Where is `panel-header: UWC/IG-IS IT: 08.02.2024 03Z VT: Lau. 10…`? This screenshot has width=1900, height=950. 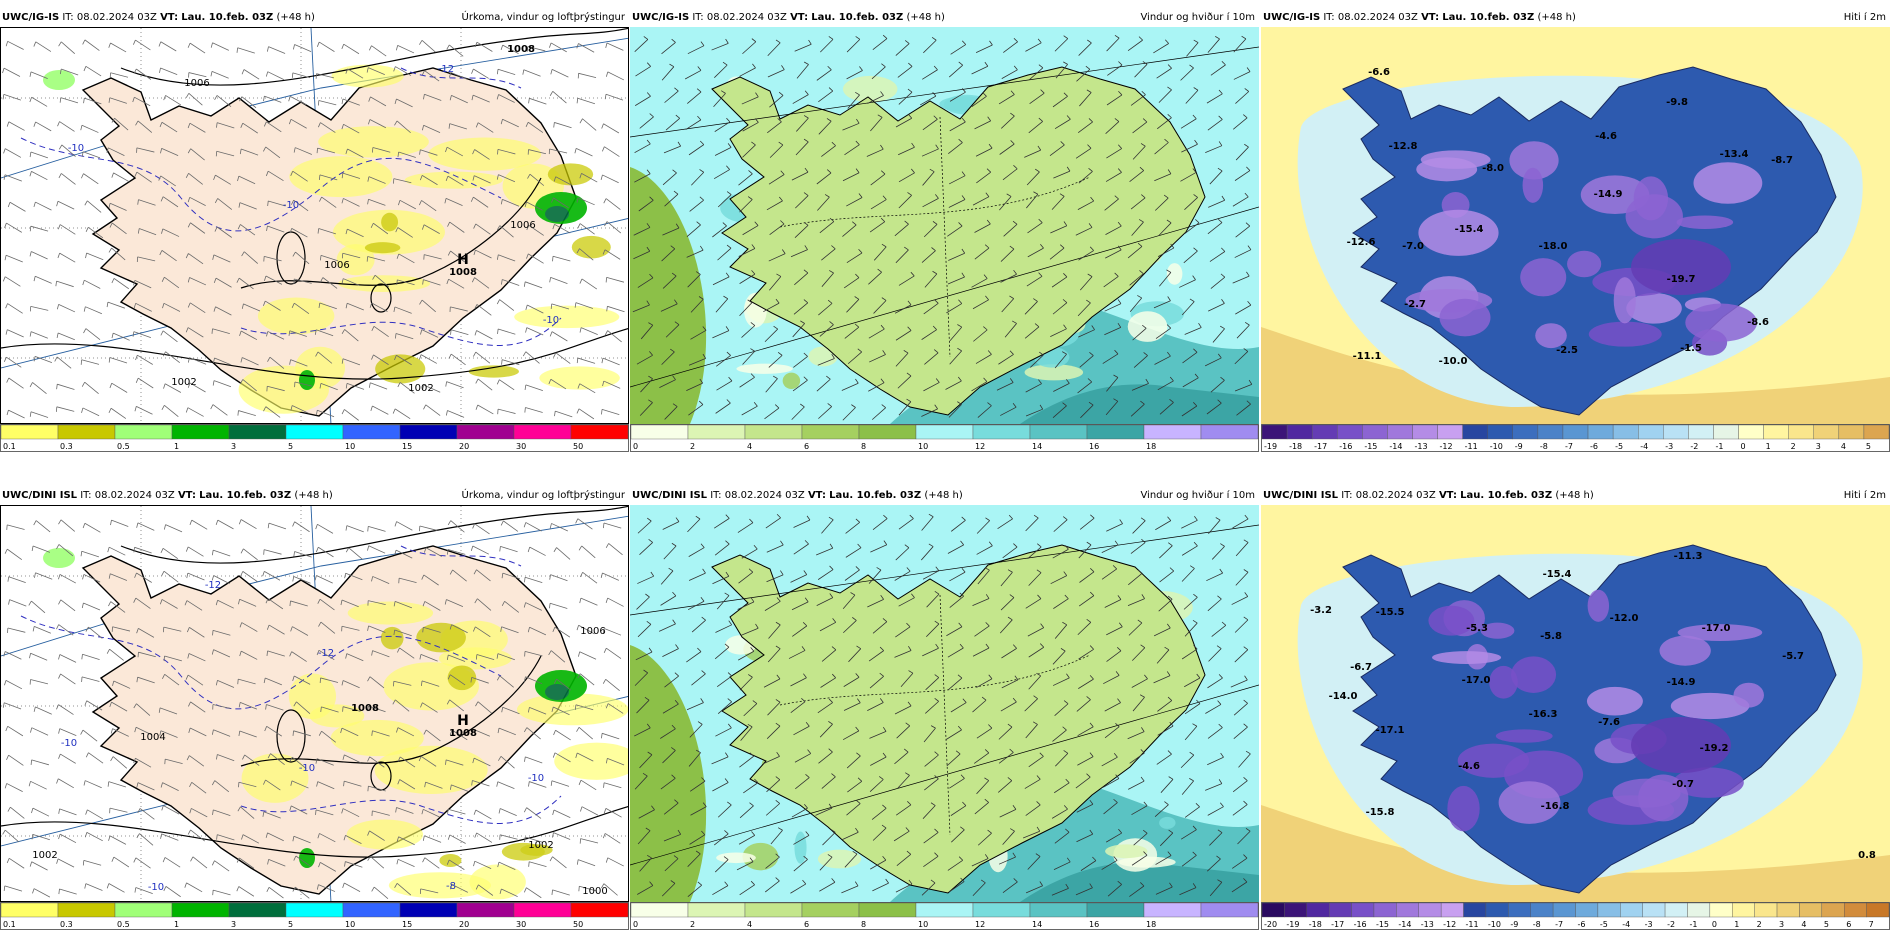 panel-header: UWC/IG-IS IT: 08.02.2024 03Z VT: Lau. 10… is located at coordinates (314, 18).